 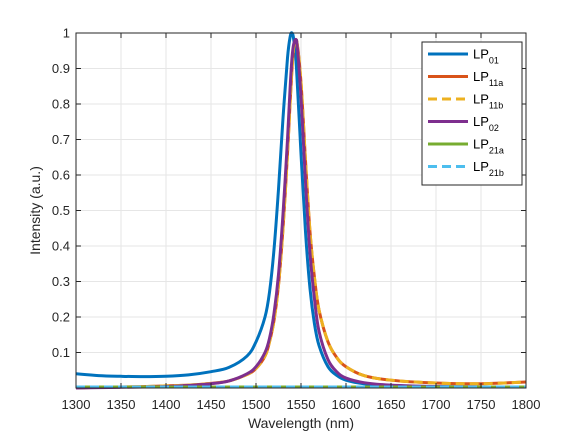 What do you see at coordinates (66, 33) in the screenshot?
I see `y-tick-label: 1` at bounding box center [66, 33].